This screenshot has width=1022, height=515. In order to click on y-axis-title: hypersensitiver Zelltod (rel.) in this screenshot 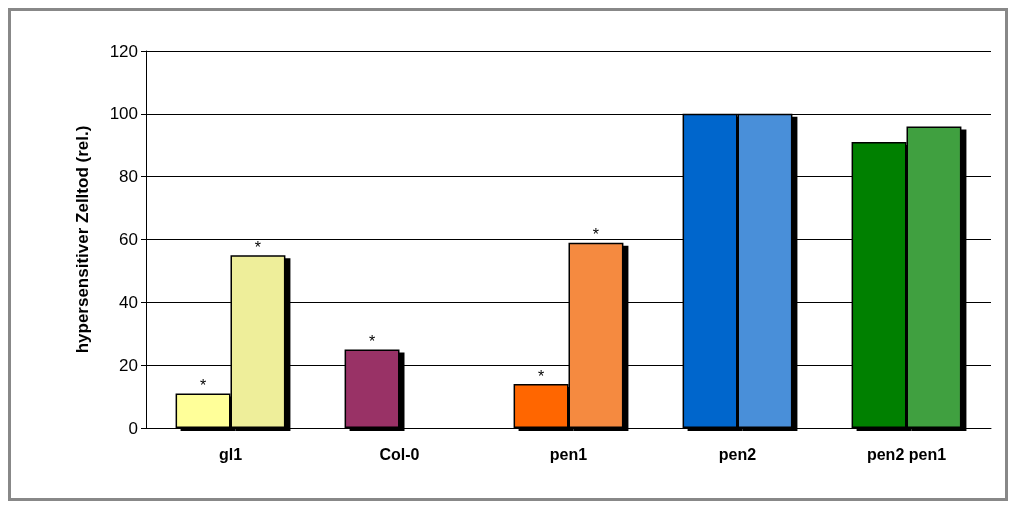, I will do `click(82, 239)`.